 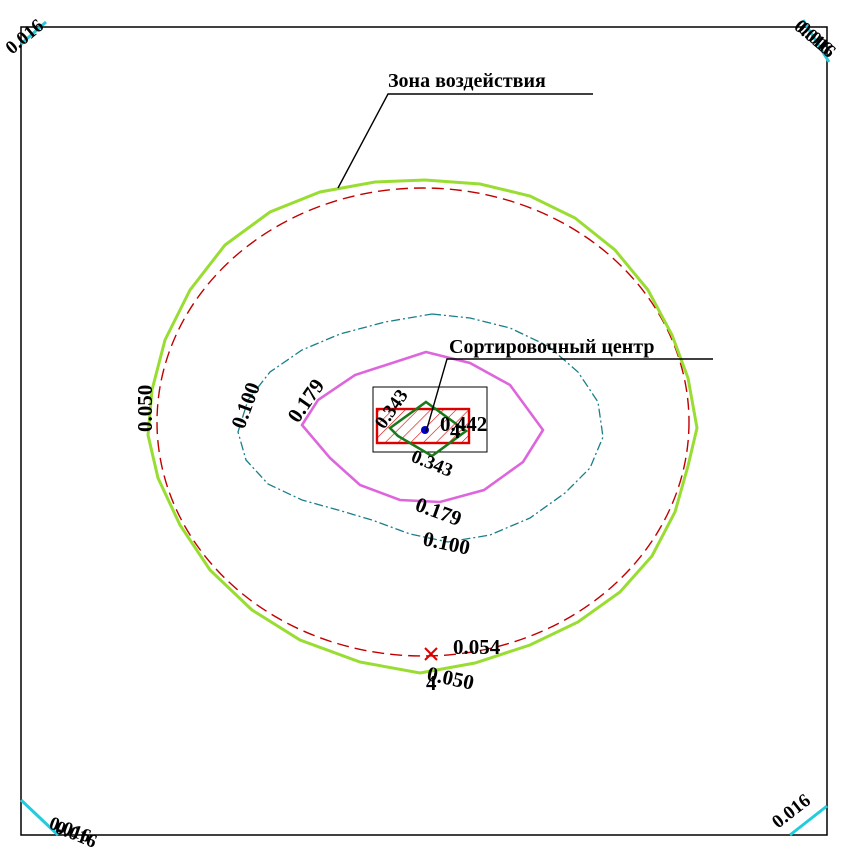 I want to click on label-0-054: 0.054, so click(x=477, y=647).